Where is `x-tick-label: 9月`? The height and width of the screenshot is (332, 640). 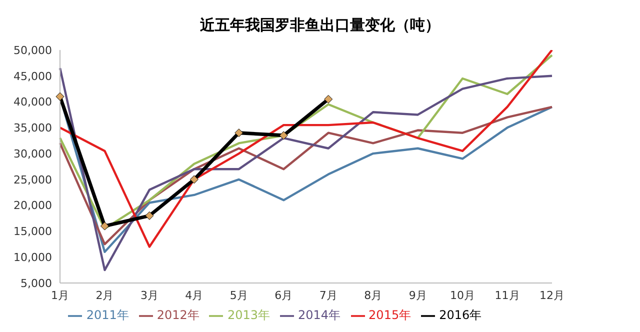 x-tick-label: 9月 is located at coordinates (417, 295).